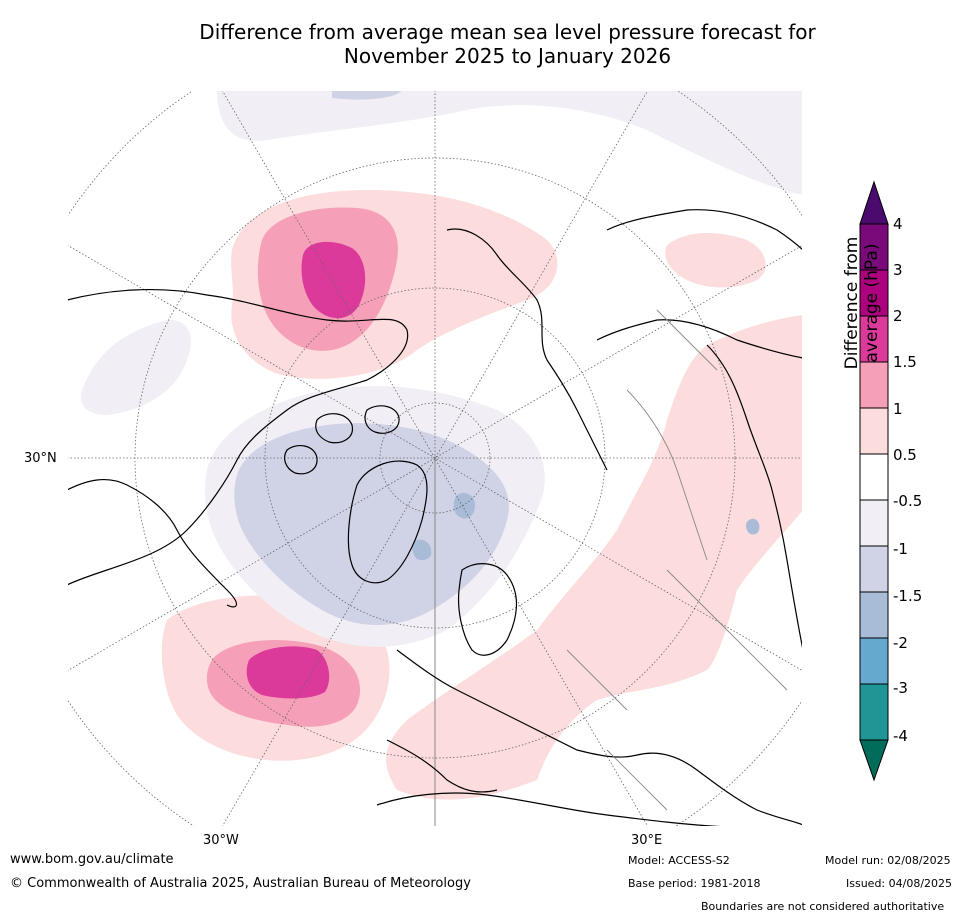  I want to click on colorbar-tick-label: 1, so click(898, 409).